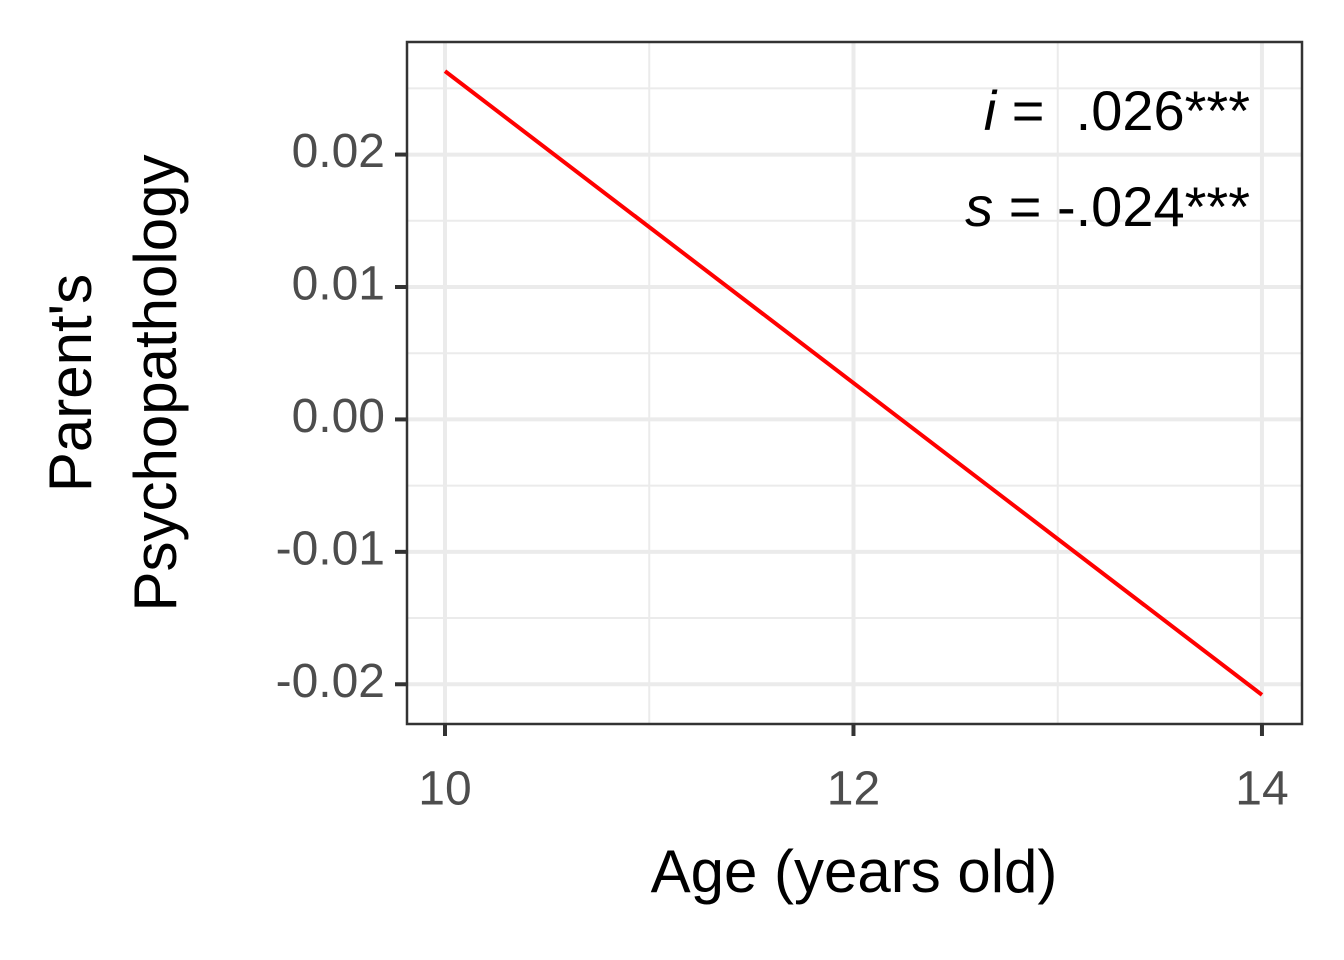 Image resolution: width=1344 pixels, height=960 pixels. I want to click on annotation: i = .026***, so click(1117, 110).